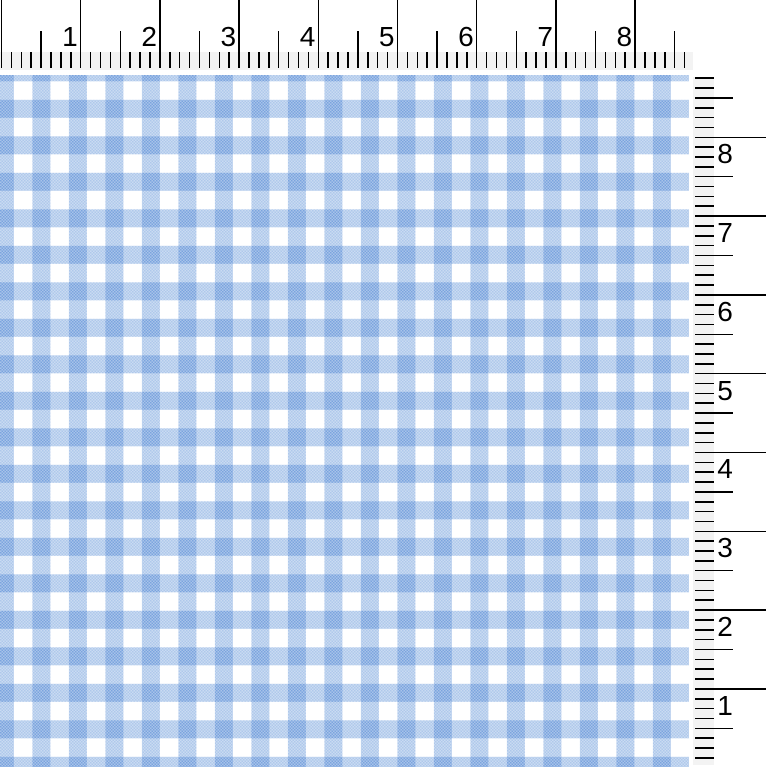  I want to click on top-ruler-number: 6, so click(466, 36).